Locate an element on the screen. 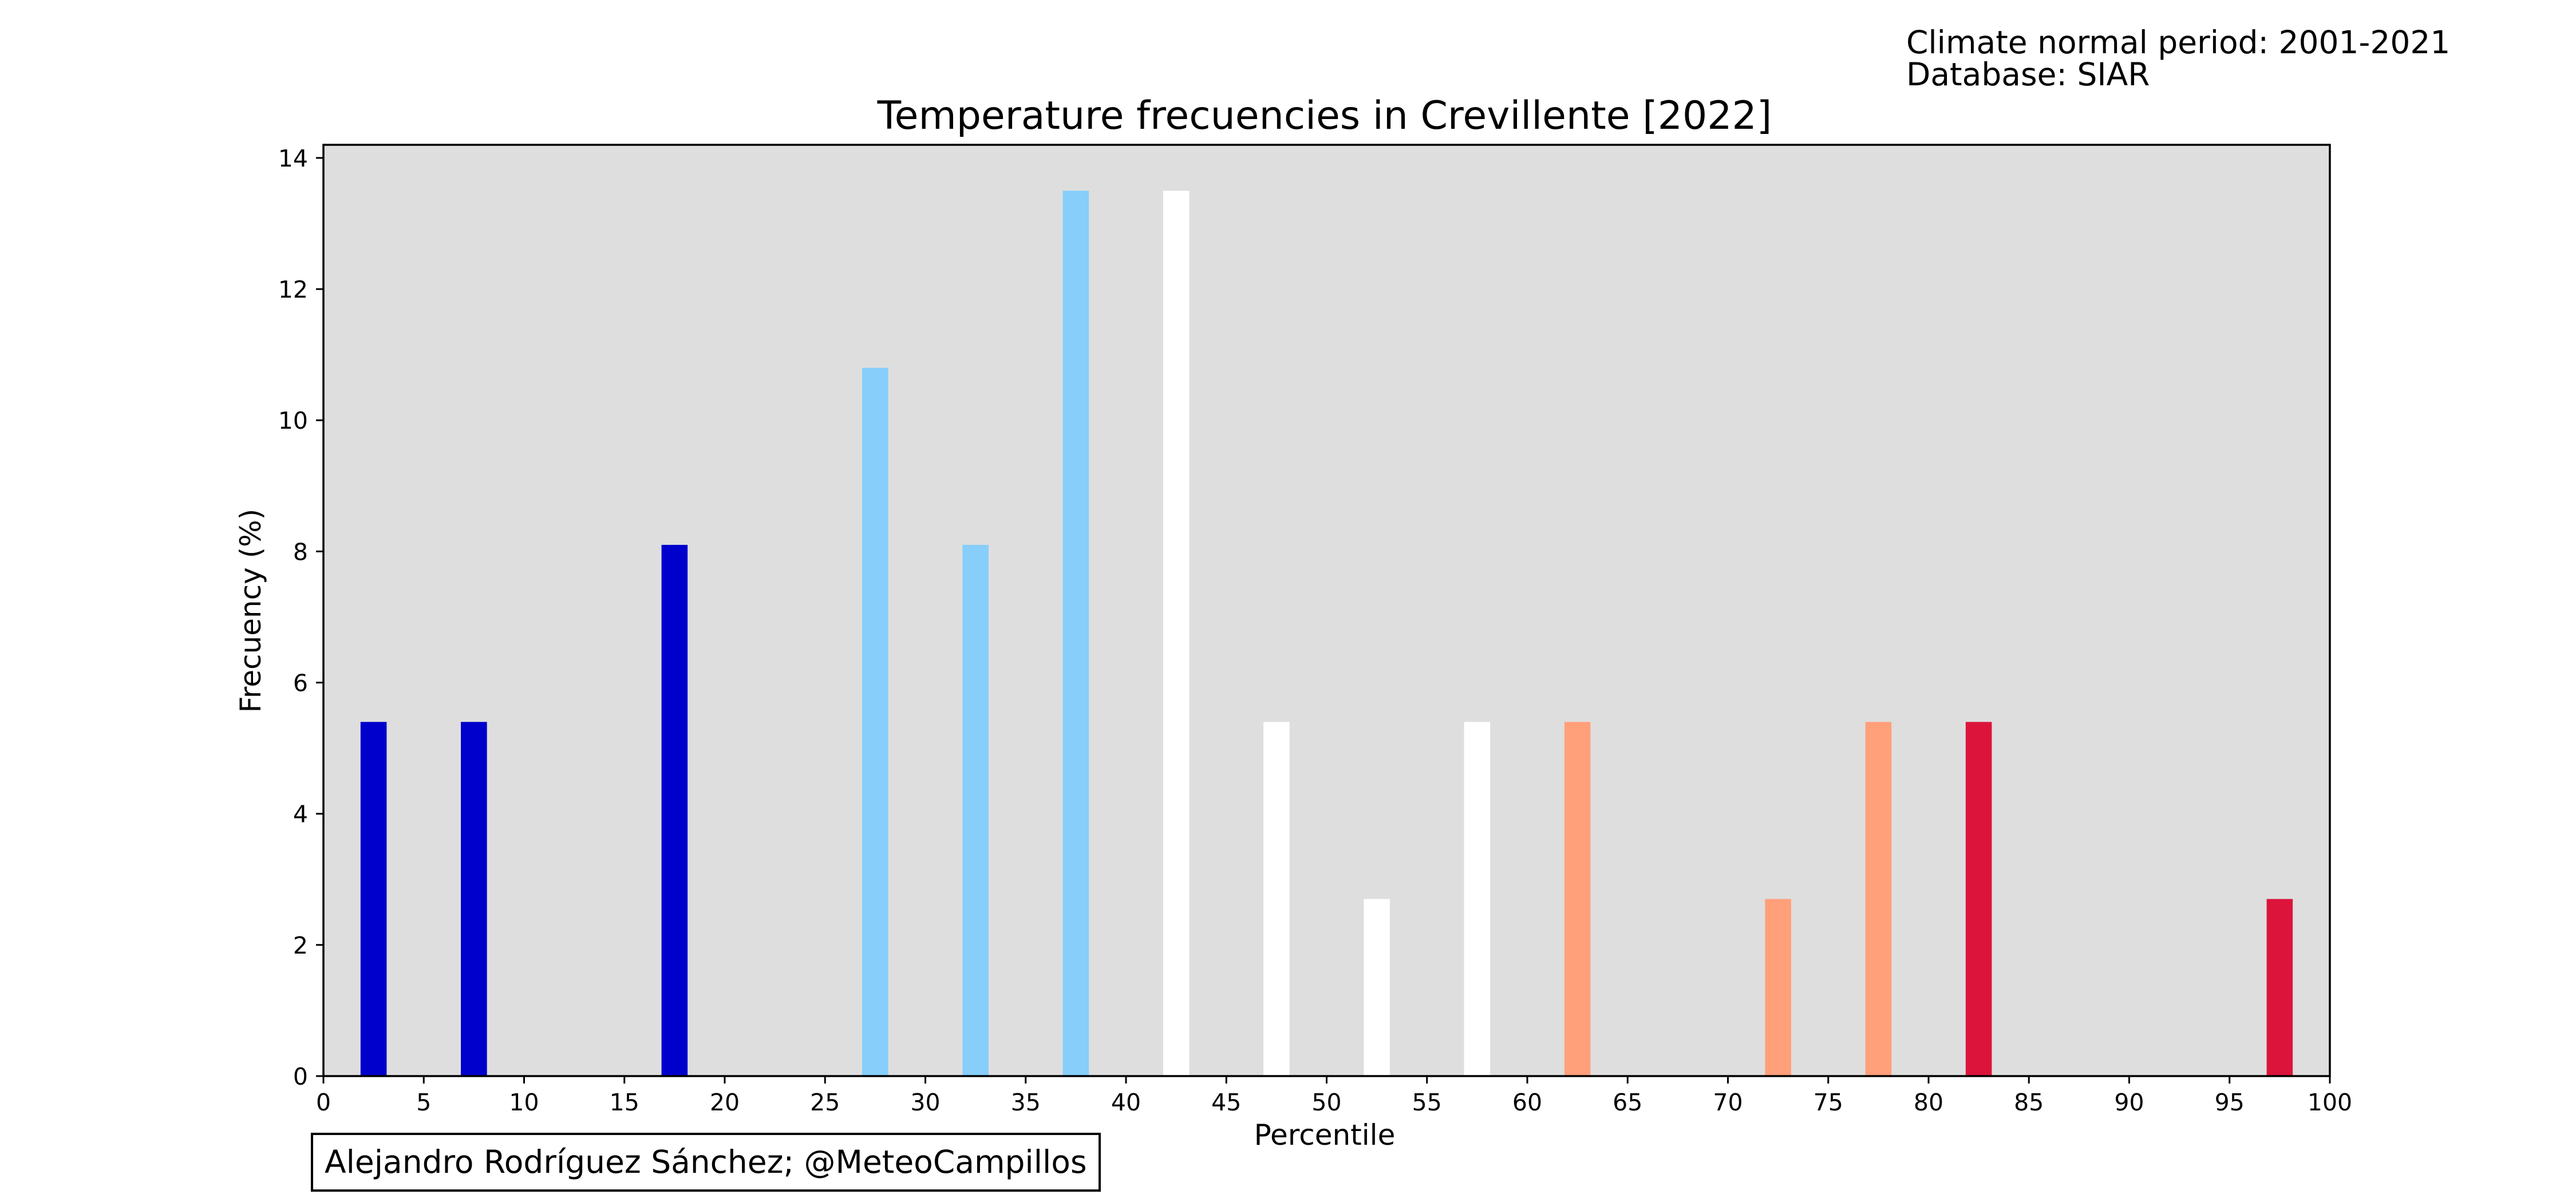  x-tick-label: 25 is located at coordinates (825, 1103).